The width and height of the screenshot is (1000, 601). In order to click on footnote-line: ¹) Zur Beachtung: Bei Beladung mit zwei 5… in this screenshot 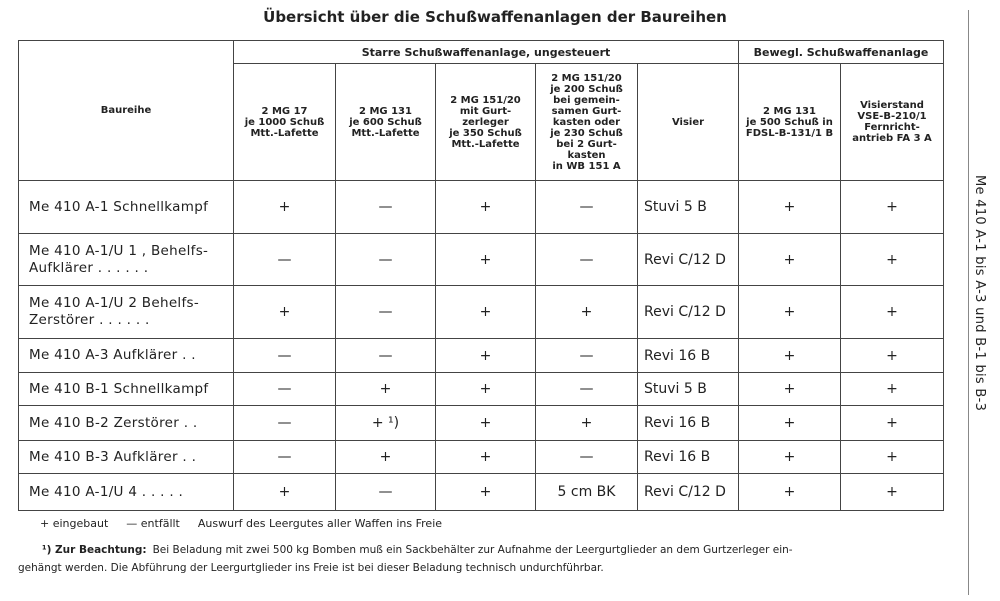, I will do `click(483, 550)`.